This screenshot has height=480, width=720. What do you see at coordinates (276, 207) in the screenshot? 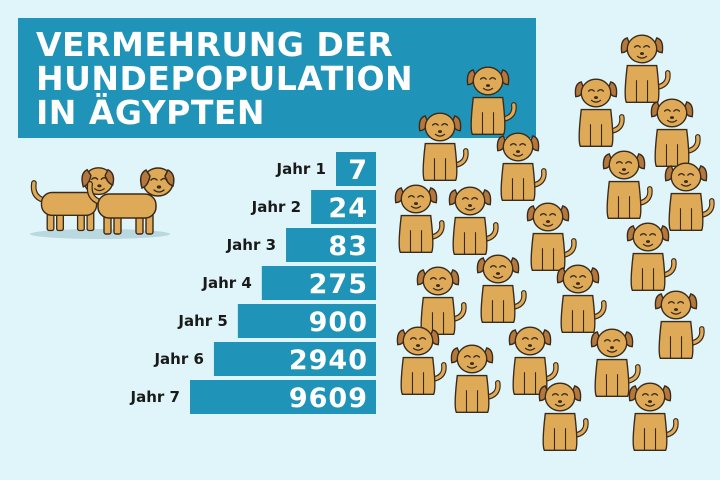
I see `bar-label-2: Jahr 2` at bounding box center [276, 207].